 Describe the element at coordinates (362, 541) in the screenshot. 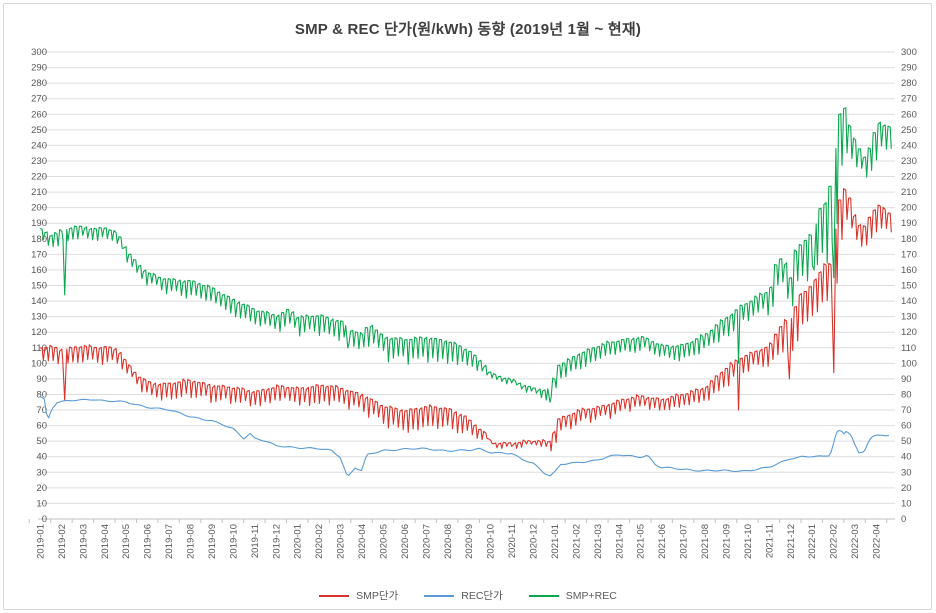

I see `svg-text: 2020-04` at that location.